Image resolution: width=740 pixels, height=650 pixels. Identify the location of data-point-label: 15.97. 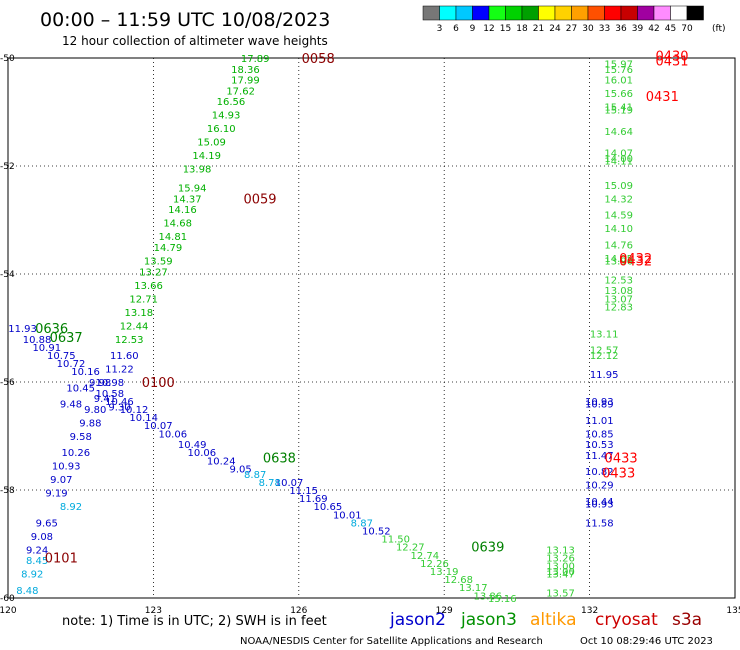
(618, 64).